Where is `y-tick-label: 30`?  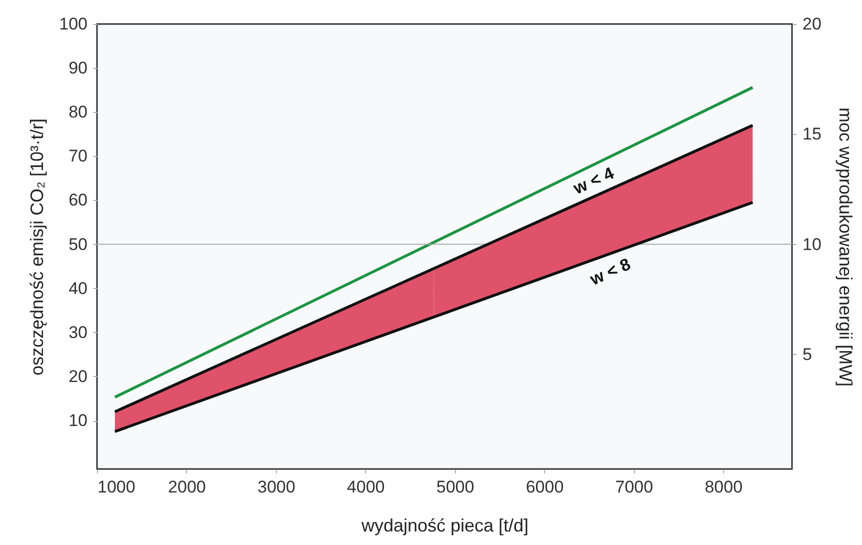
y-tick-label: 30 is located at coordinates (78, 332).